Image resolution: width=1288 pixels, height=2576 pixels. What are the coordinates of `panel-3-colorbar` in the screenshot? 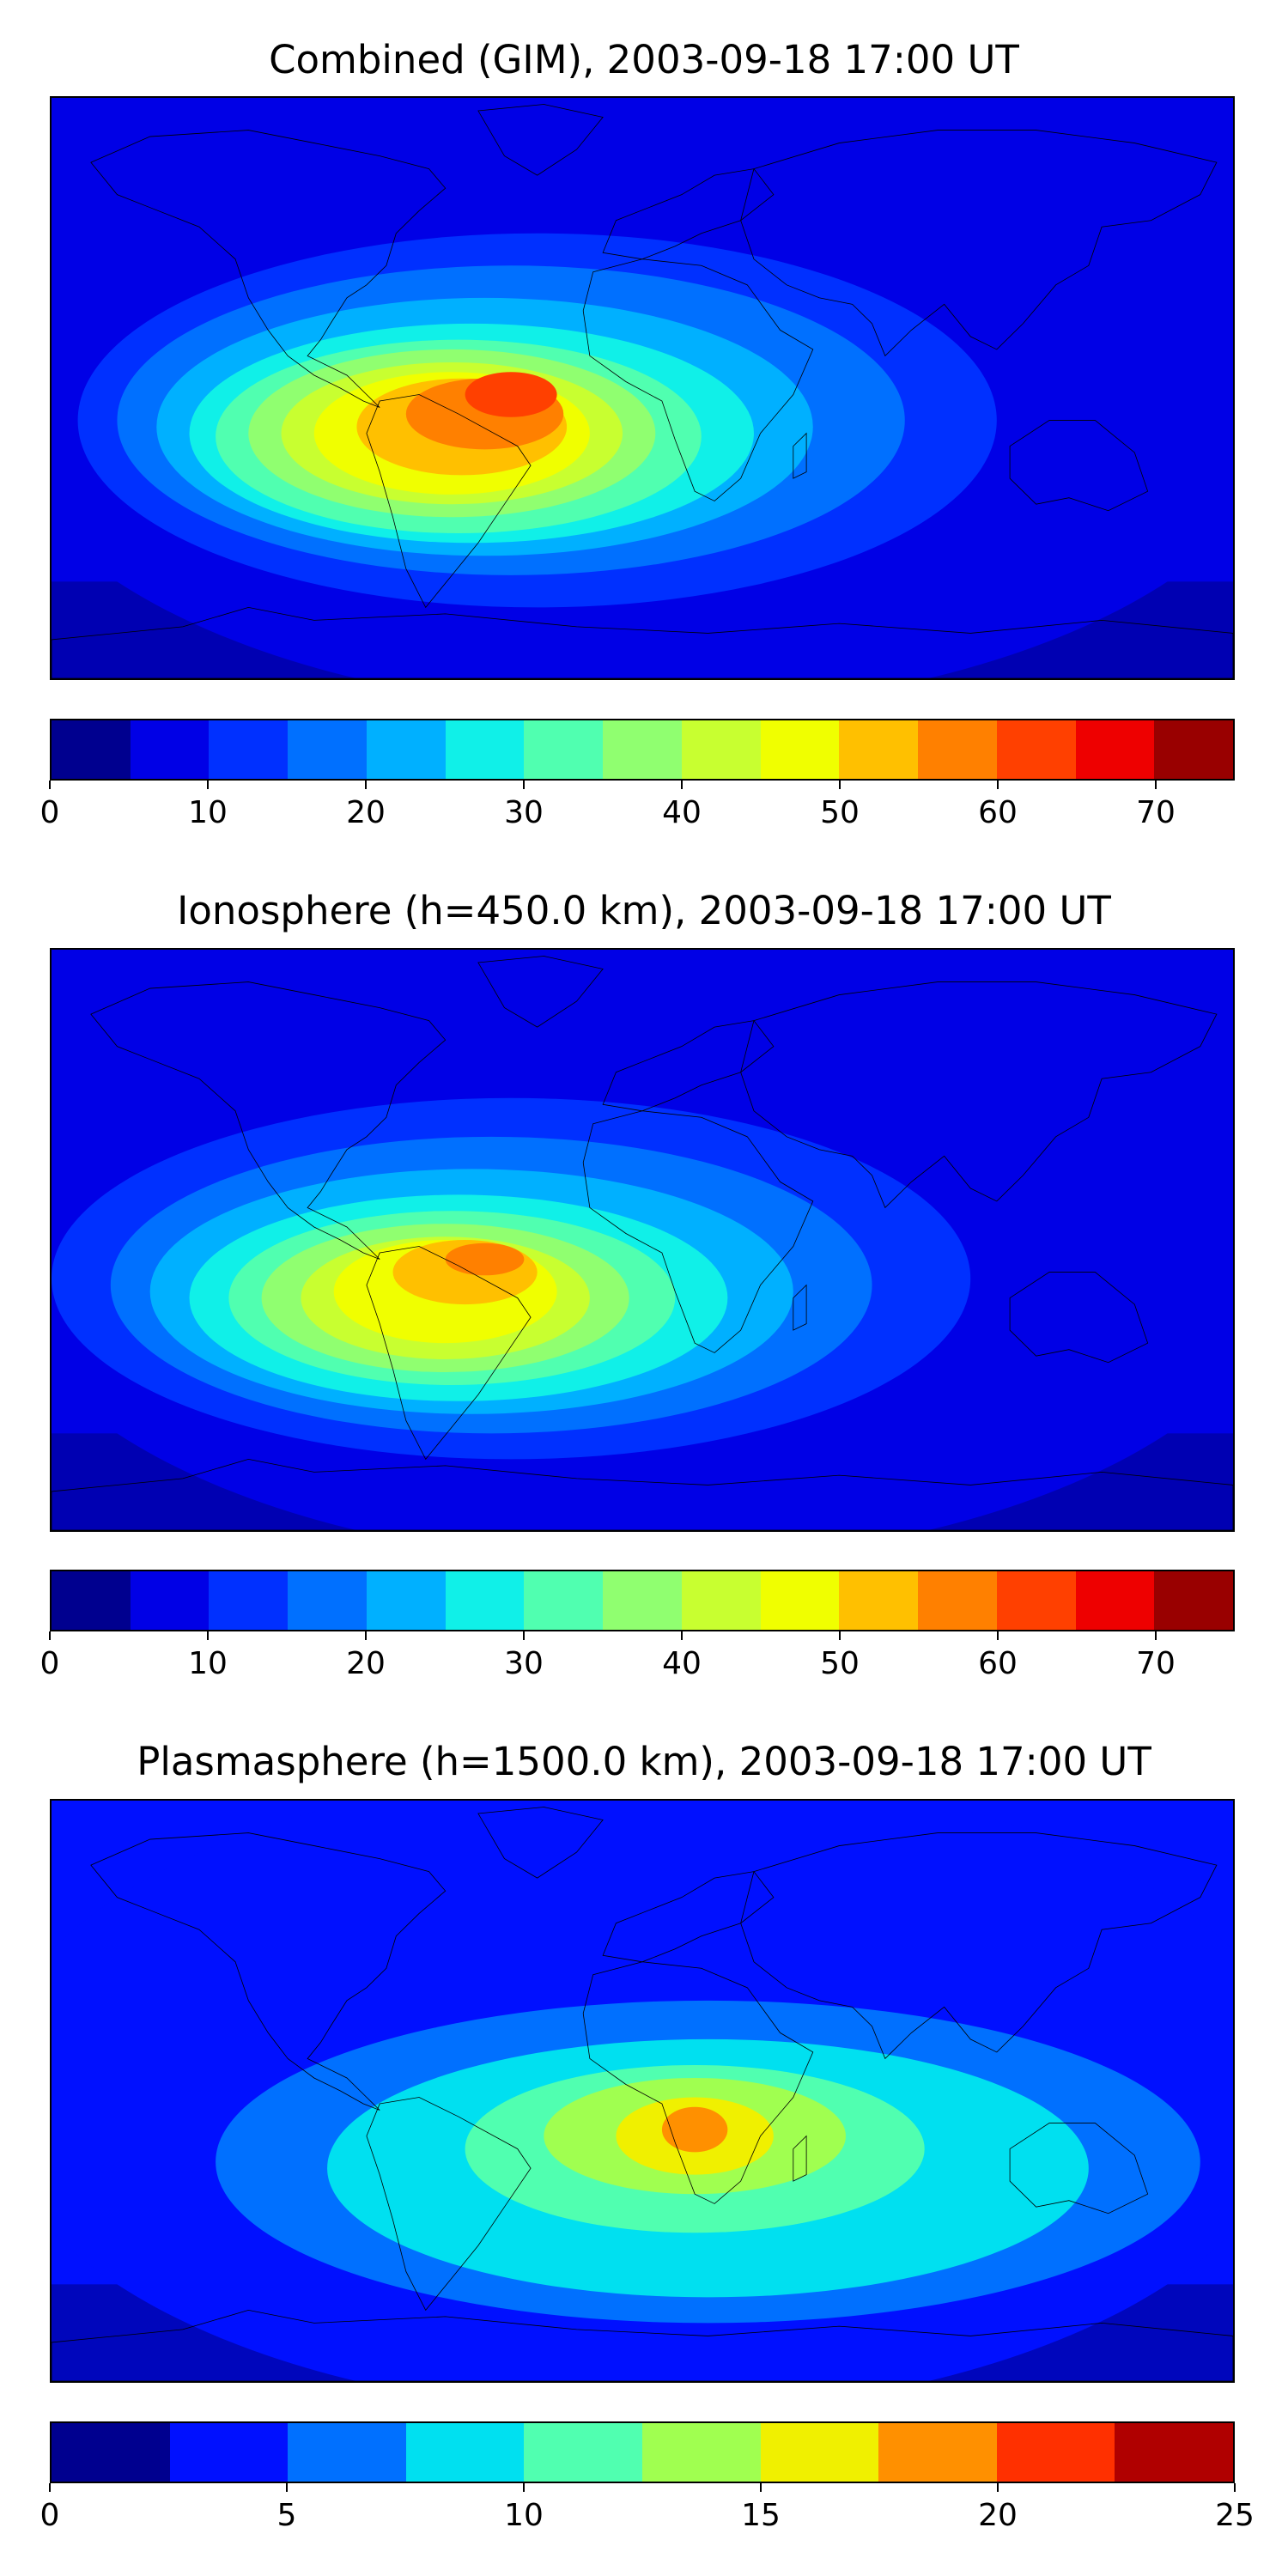 It's located at (642, 2452).